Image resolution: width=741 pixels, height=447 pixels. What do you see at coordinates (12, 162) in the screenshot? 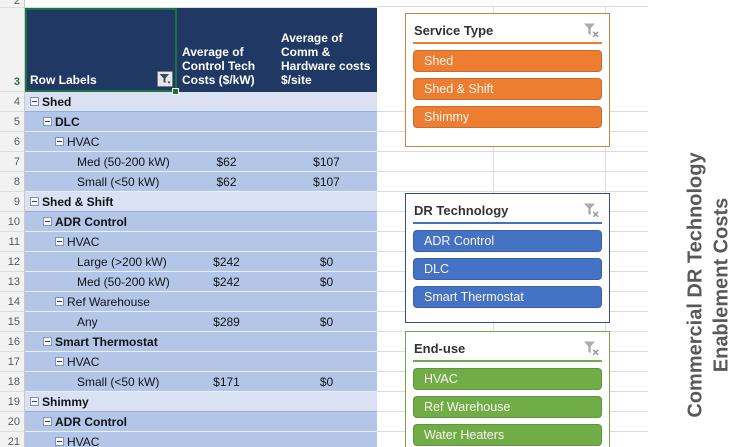
I see `row-number: 7` at bounding box center [12, 162].